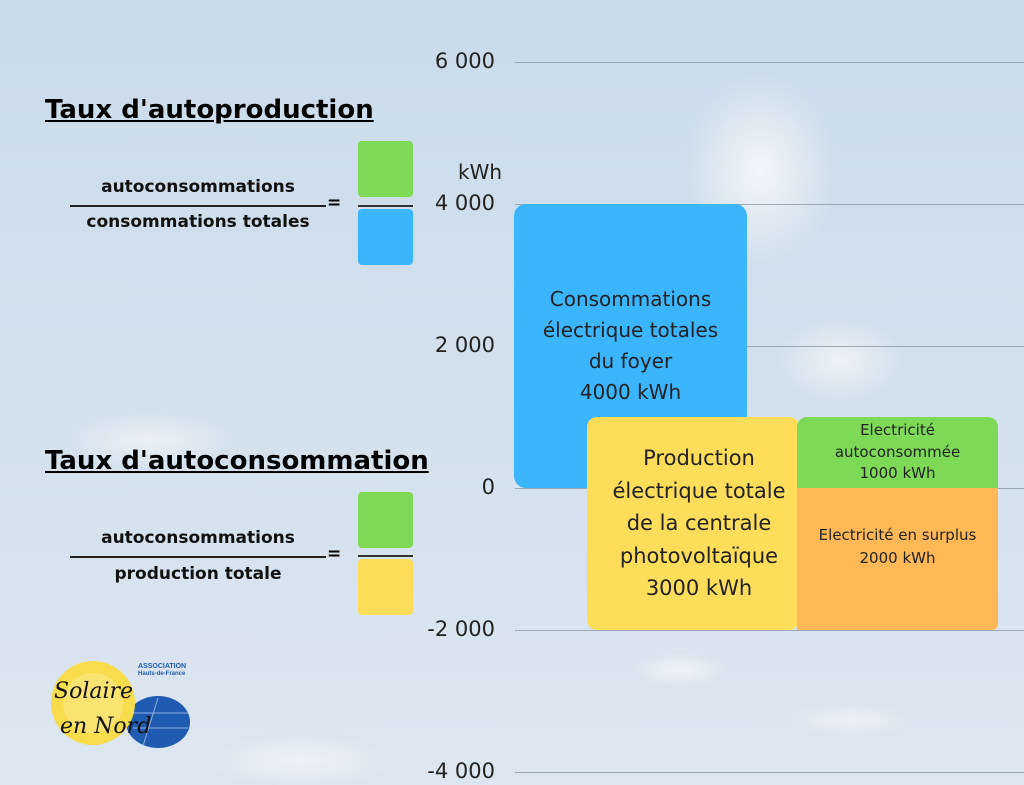  I want to click on logo-association: ASSOCIATION, so click(162, 666).